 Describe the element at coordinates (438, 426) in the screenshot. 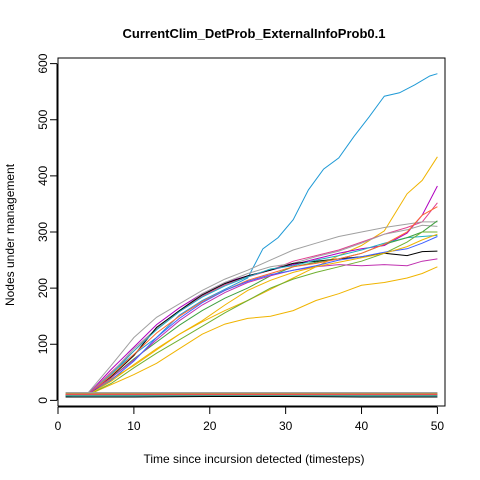

I see `x-tick-label: 50` at that location.